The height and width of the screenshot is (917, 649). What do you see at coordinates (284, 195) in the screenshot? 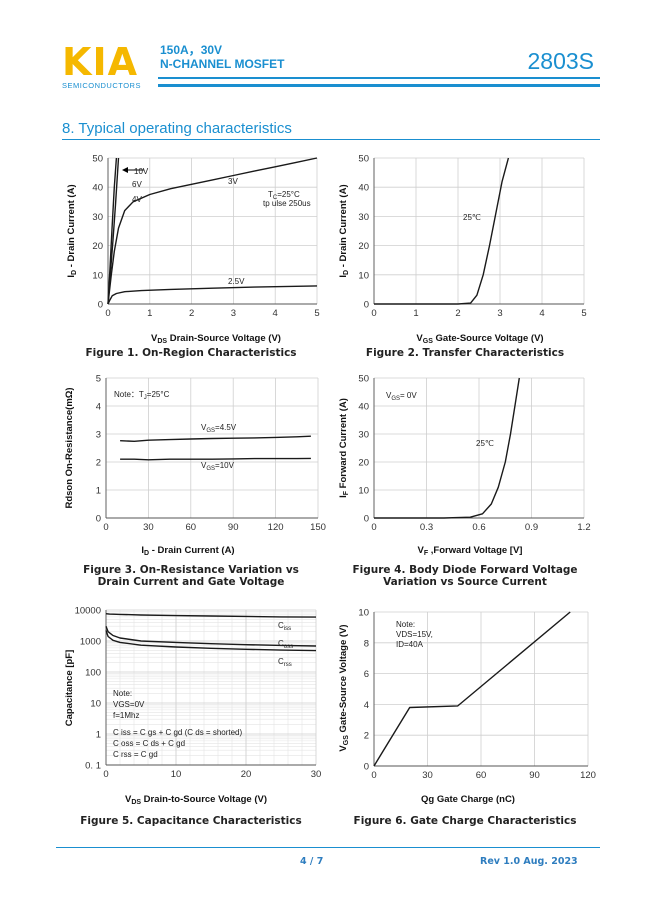
I see `fig1-note-temp: TC=25°C` at bounding box center [284, 195].